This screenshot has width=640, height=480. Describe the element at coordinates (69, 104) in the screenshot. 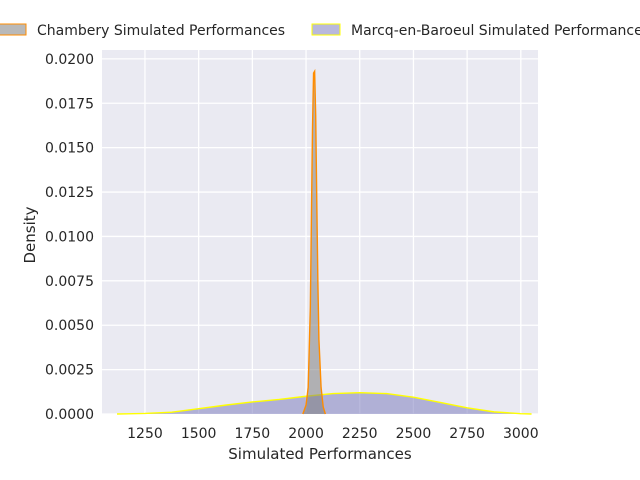

I see `y-tick-label: 0.0175` at that location.